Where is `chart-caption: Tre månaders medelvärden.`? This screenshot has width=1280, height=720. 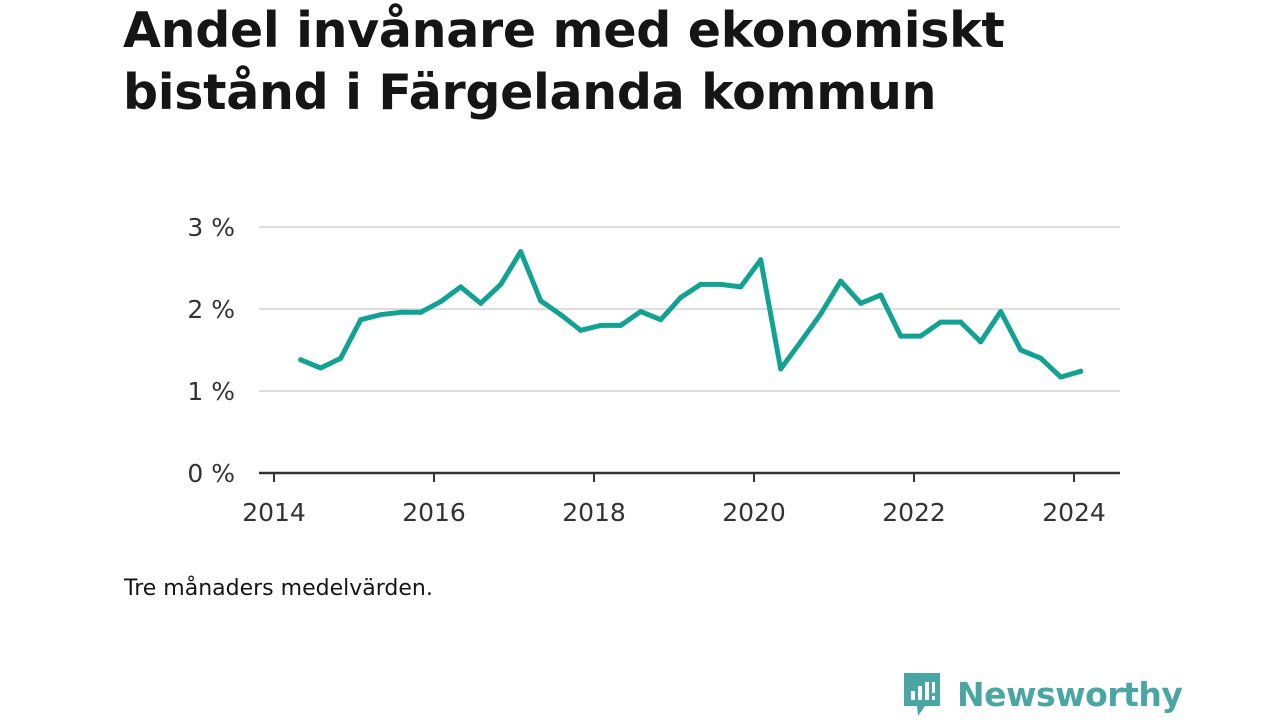 chart-caption: Tre månaders medelvärden. is located at coordinates (278, 588).